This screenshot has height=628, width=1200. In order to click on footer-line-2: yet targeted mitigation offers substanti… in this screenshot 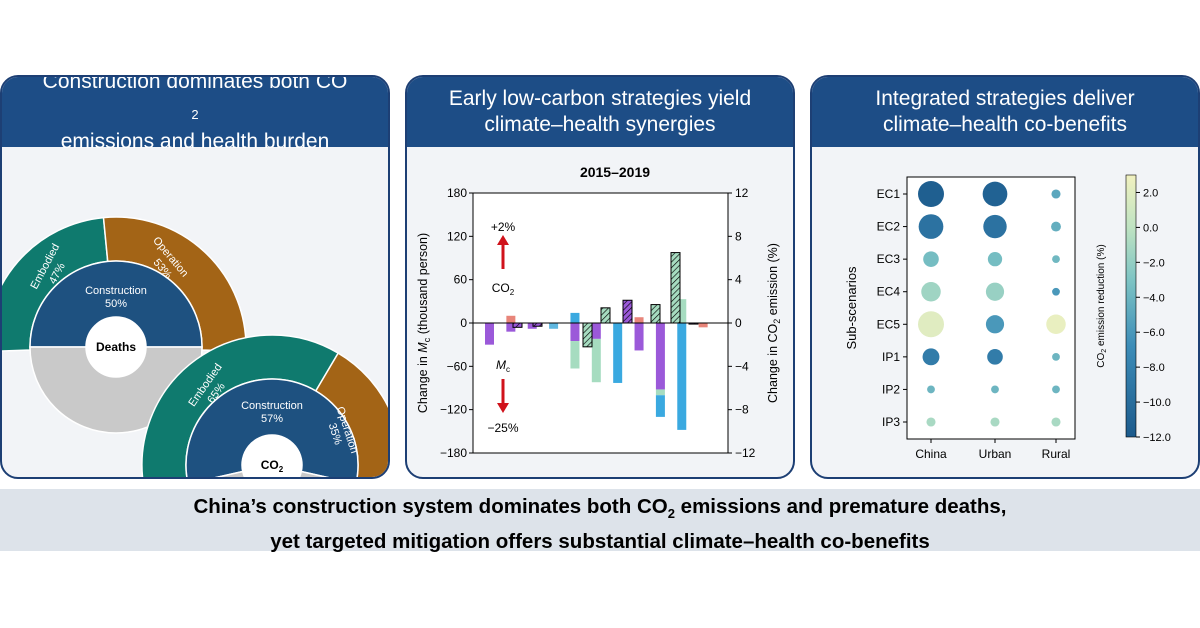, I will do `click(600, 542)`.